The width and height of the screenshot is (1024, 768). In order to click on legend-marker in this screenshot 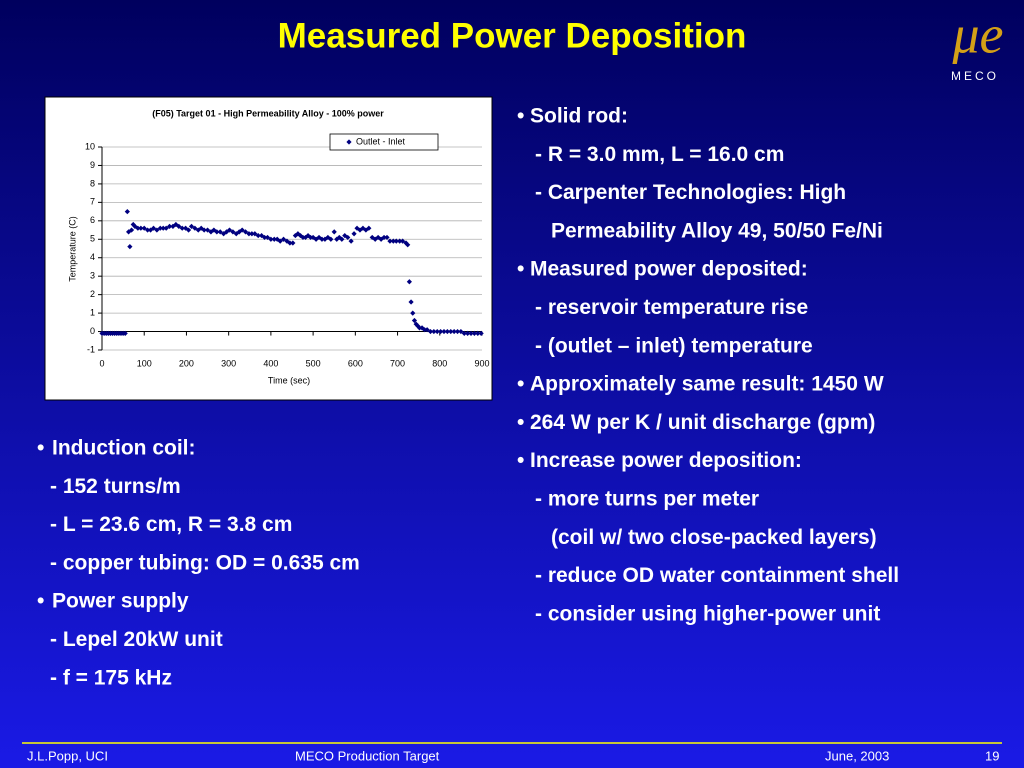, I will do `click(349, 142)`.